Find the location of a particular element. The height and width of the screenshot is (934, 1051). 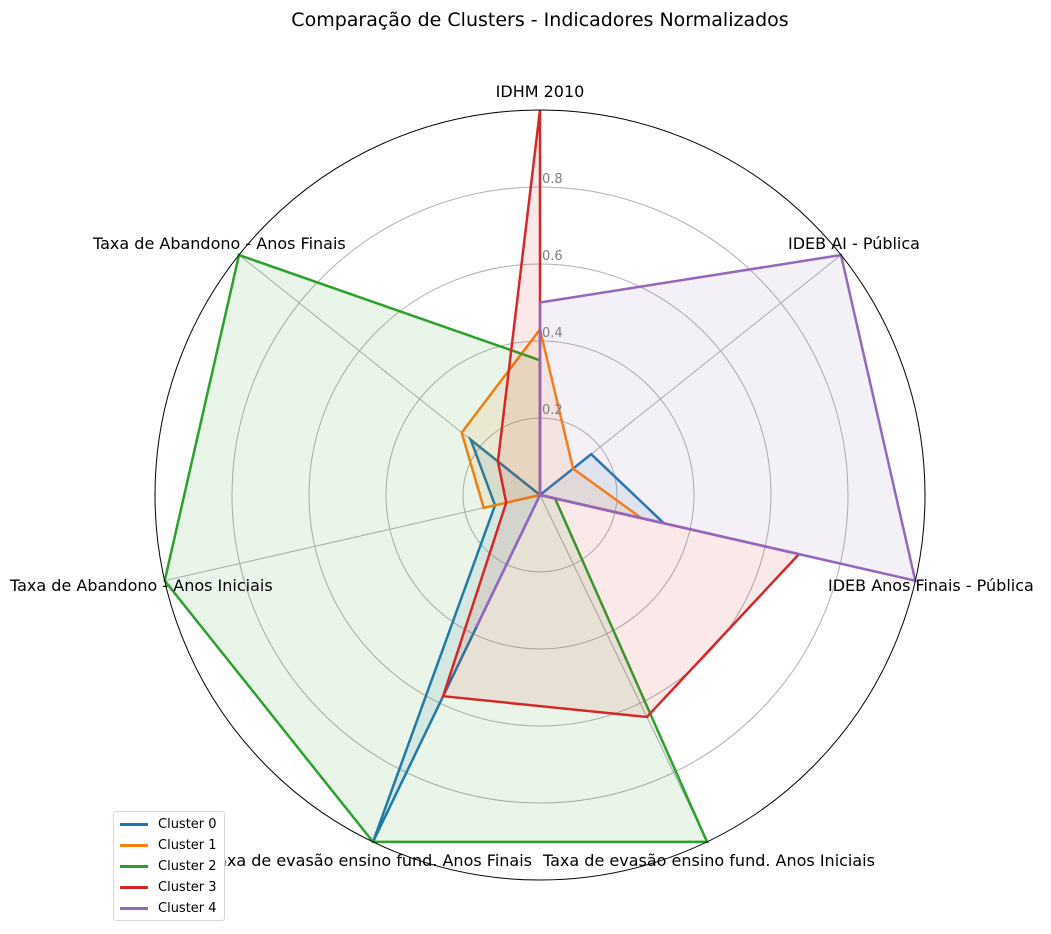

radial-tick-label: 0.4 is located at coordinates (552, 333).